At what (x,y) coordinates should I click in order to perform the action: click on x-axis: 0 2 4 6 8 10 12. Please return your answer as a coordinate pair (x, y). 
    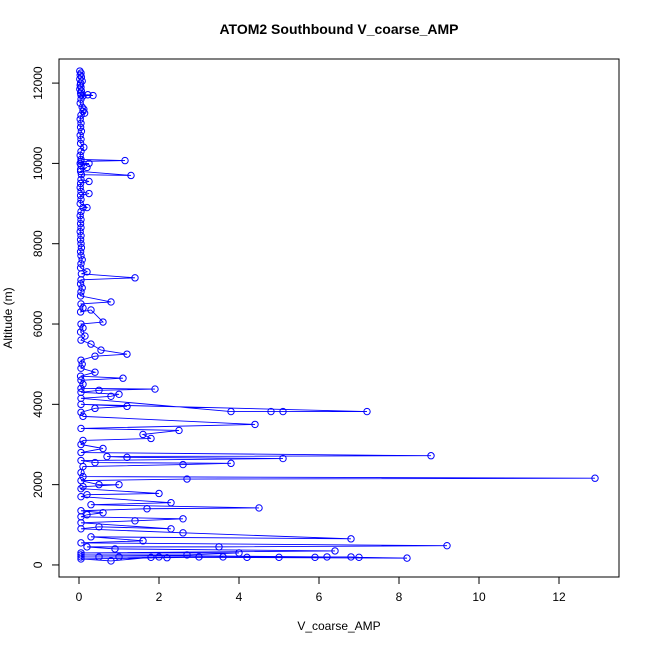
    Looking at the image, I should click on (321, 590).